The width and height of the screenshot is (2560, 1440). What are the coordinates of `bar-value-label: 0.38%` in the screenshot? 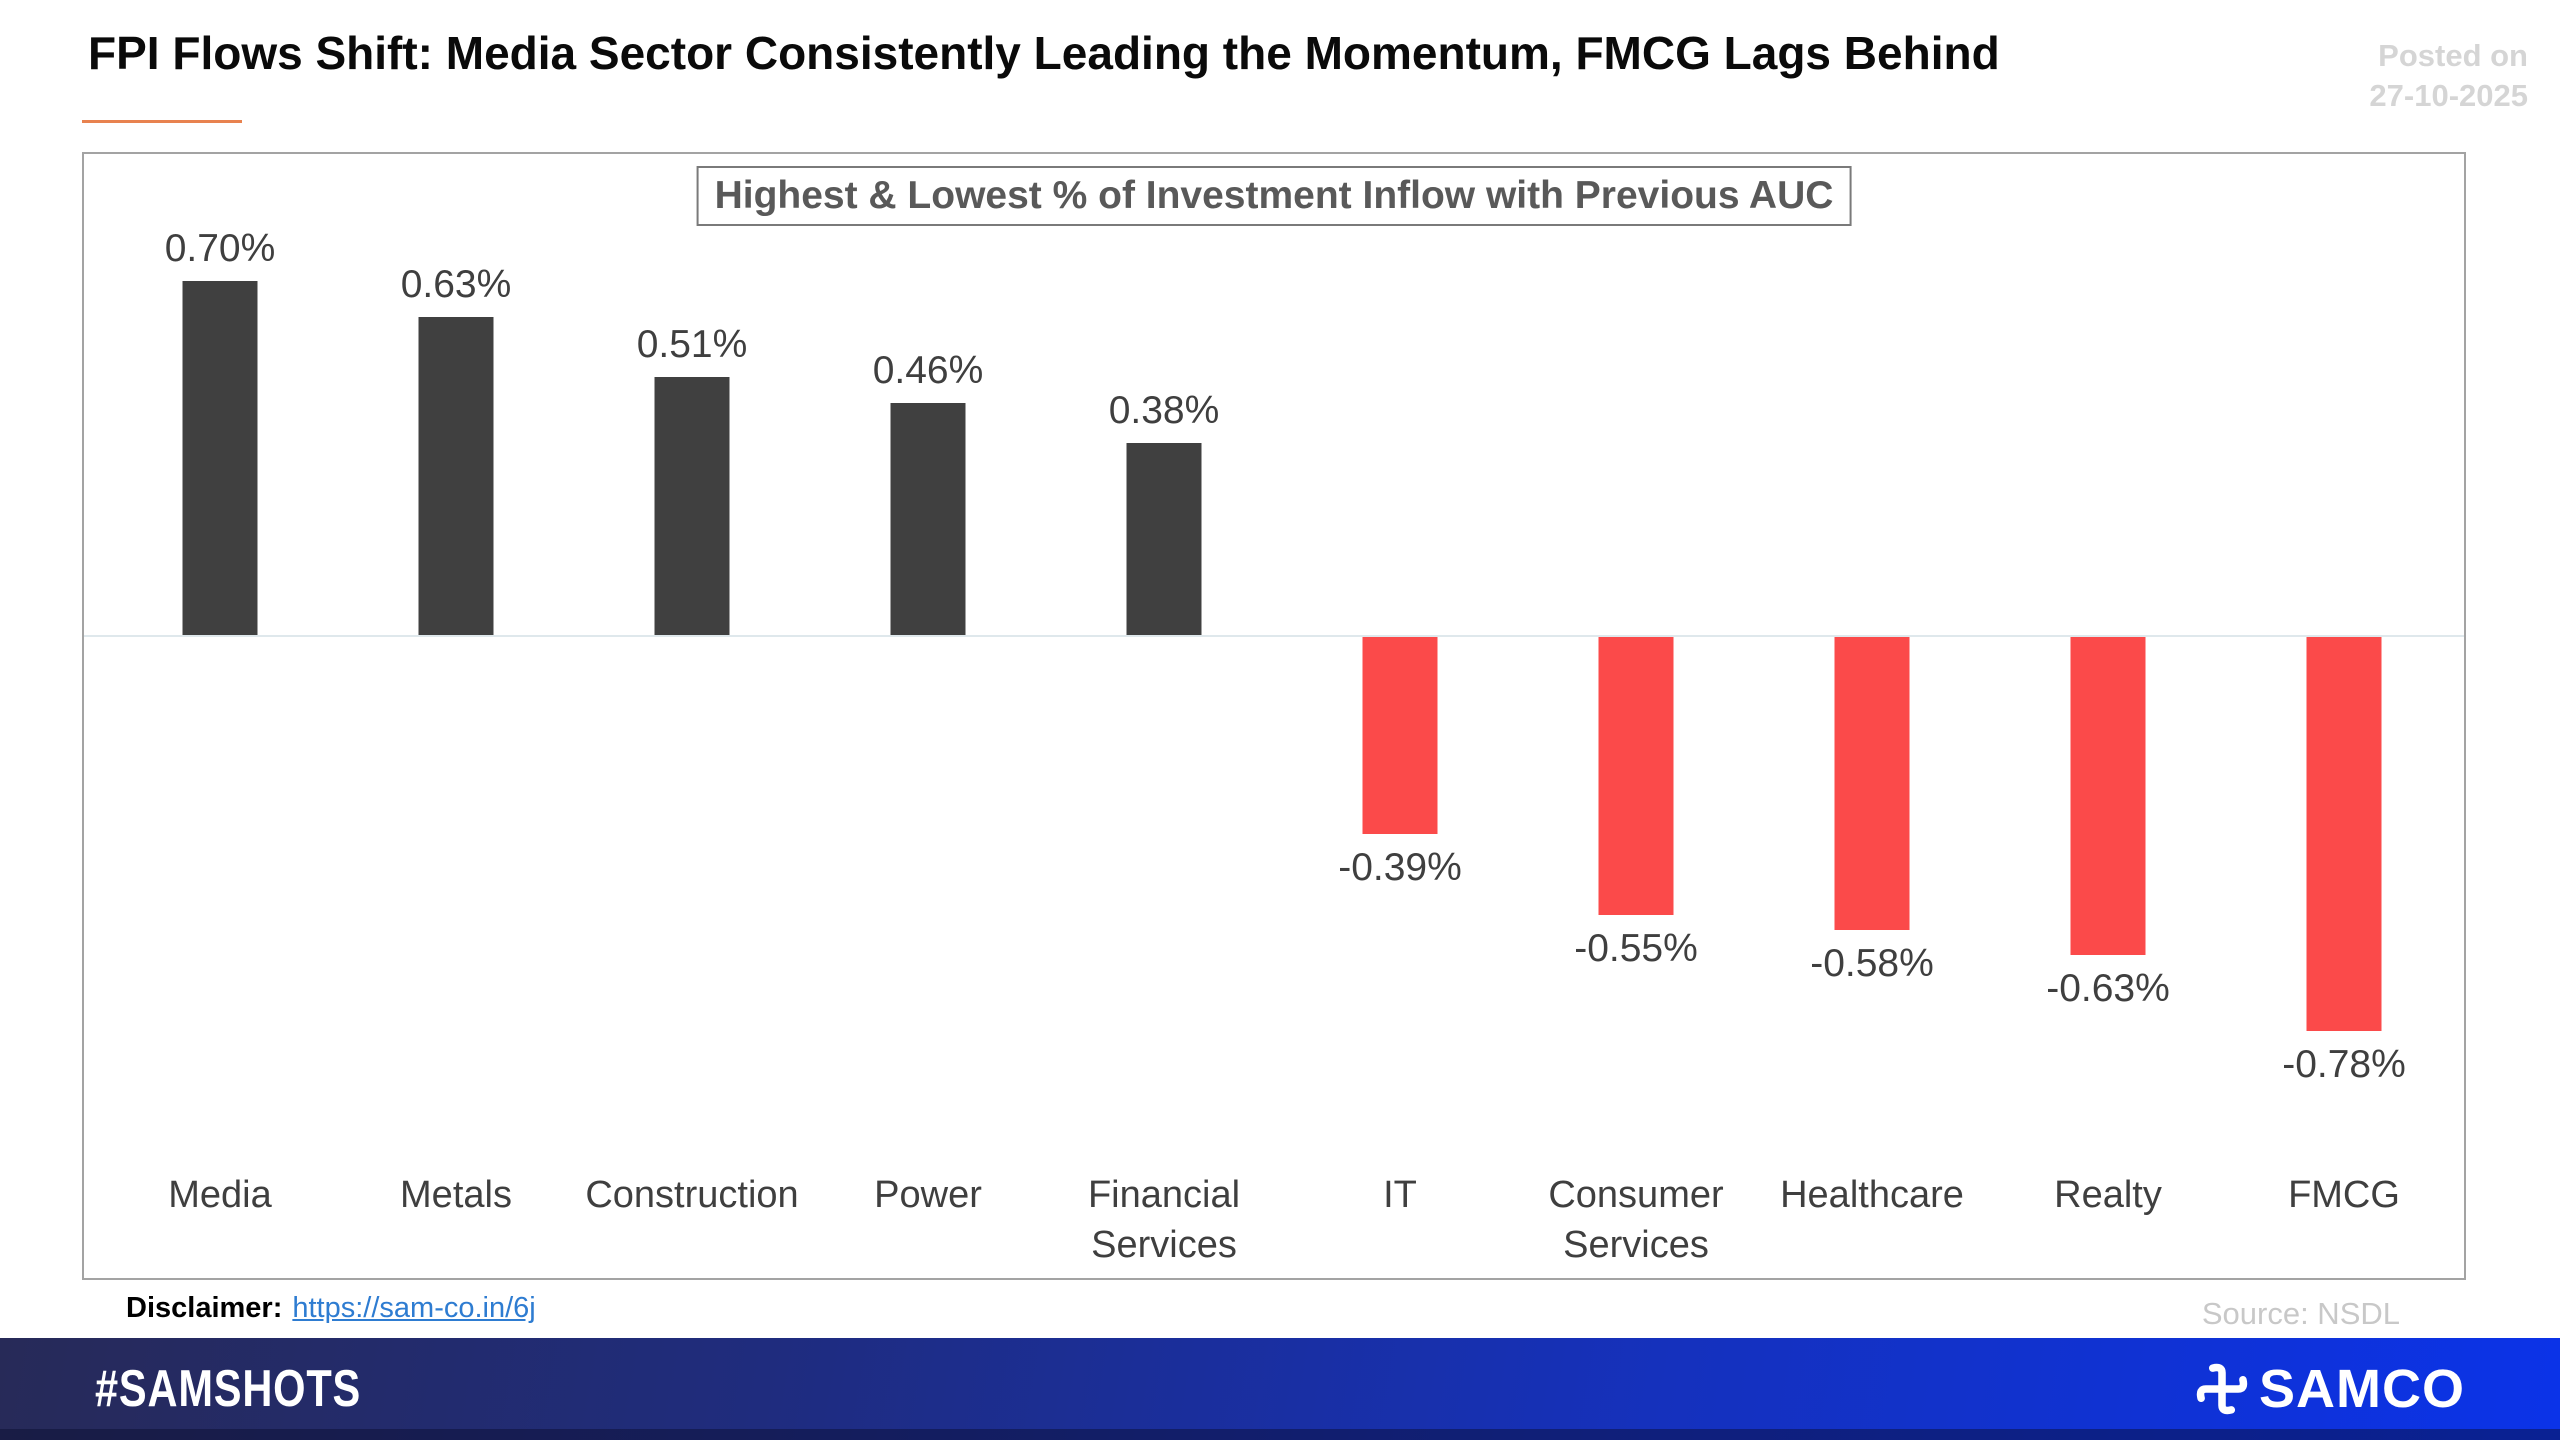 It's located at (1164, 410).